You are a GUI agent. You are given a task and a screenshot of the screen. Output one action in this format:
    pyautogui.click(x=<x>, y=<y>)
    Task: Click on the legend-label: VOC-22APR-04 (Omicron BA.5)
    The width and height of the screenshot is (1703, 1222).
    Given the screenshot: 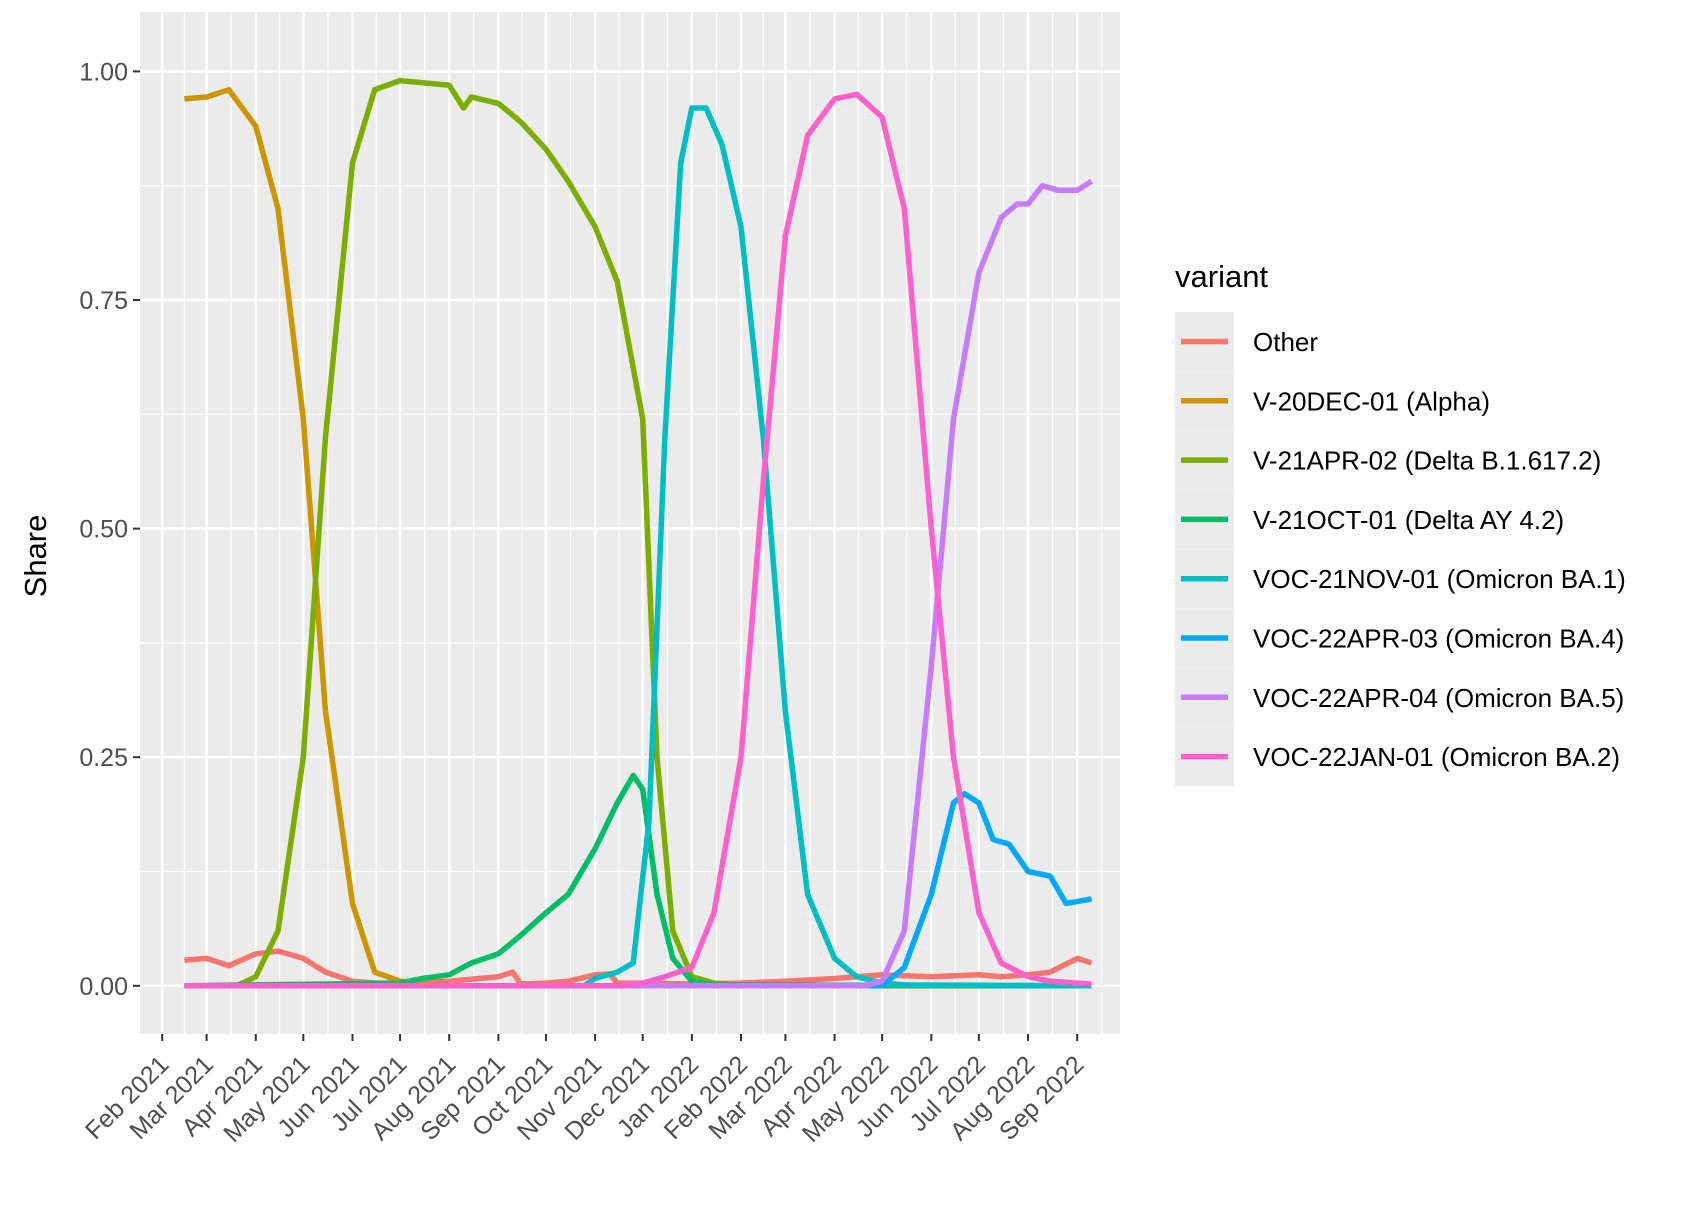 What is the action you would take?
    pyautogui.click(x=1438, y=698)
    